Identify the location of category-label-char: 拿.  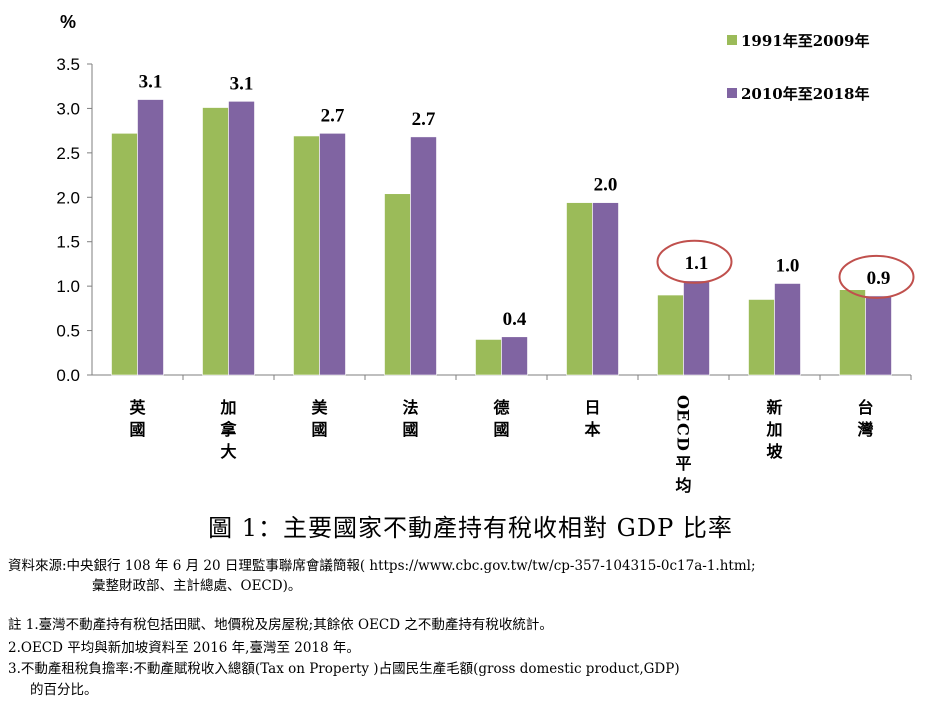
(228, 429).